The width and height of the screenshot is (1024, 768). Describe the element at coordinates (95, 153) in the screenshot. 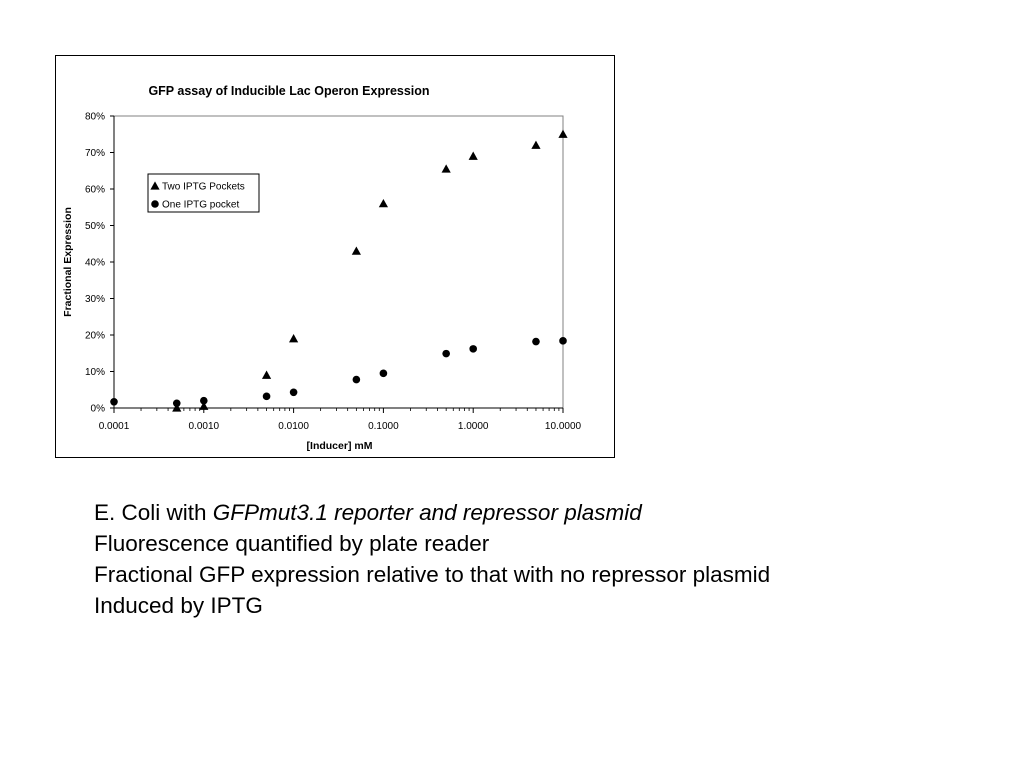

I see `y-tick-label: 70%` at that location.